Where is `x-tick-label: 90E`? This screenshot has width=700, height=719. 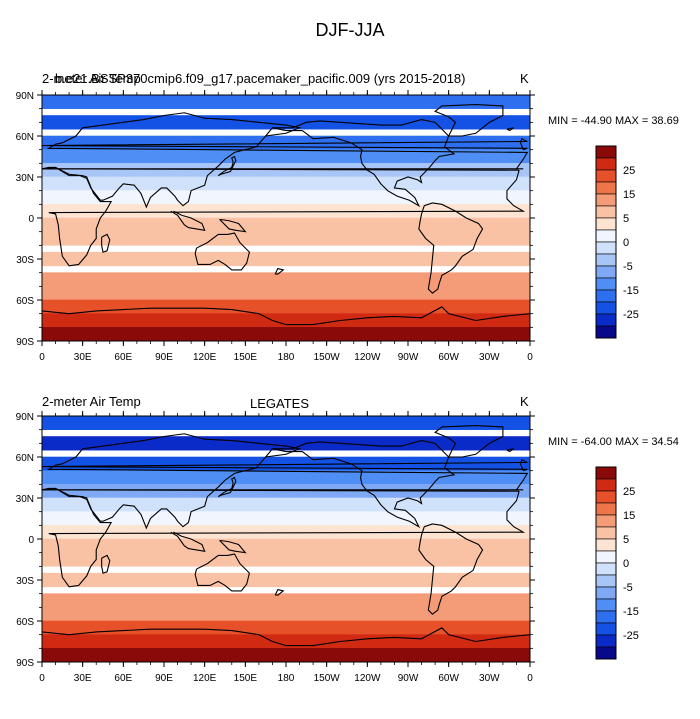 x-tick-label: 90E is located at coordinates (164, 357).